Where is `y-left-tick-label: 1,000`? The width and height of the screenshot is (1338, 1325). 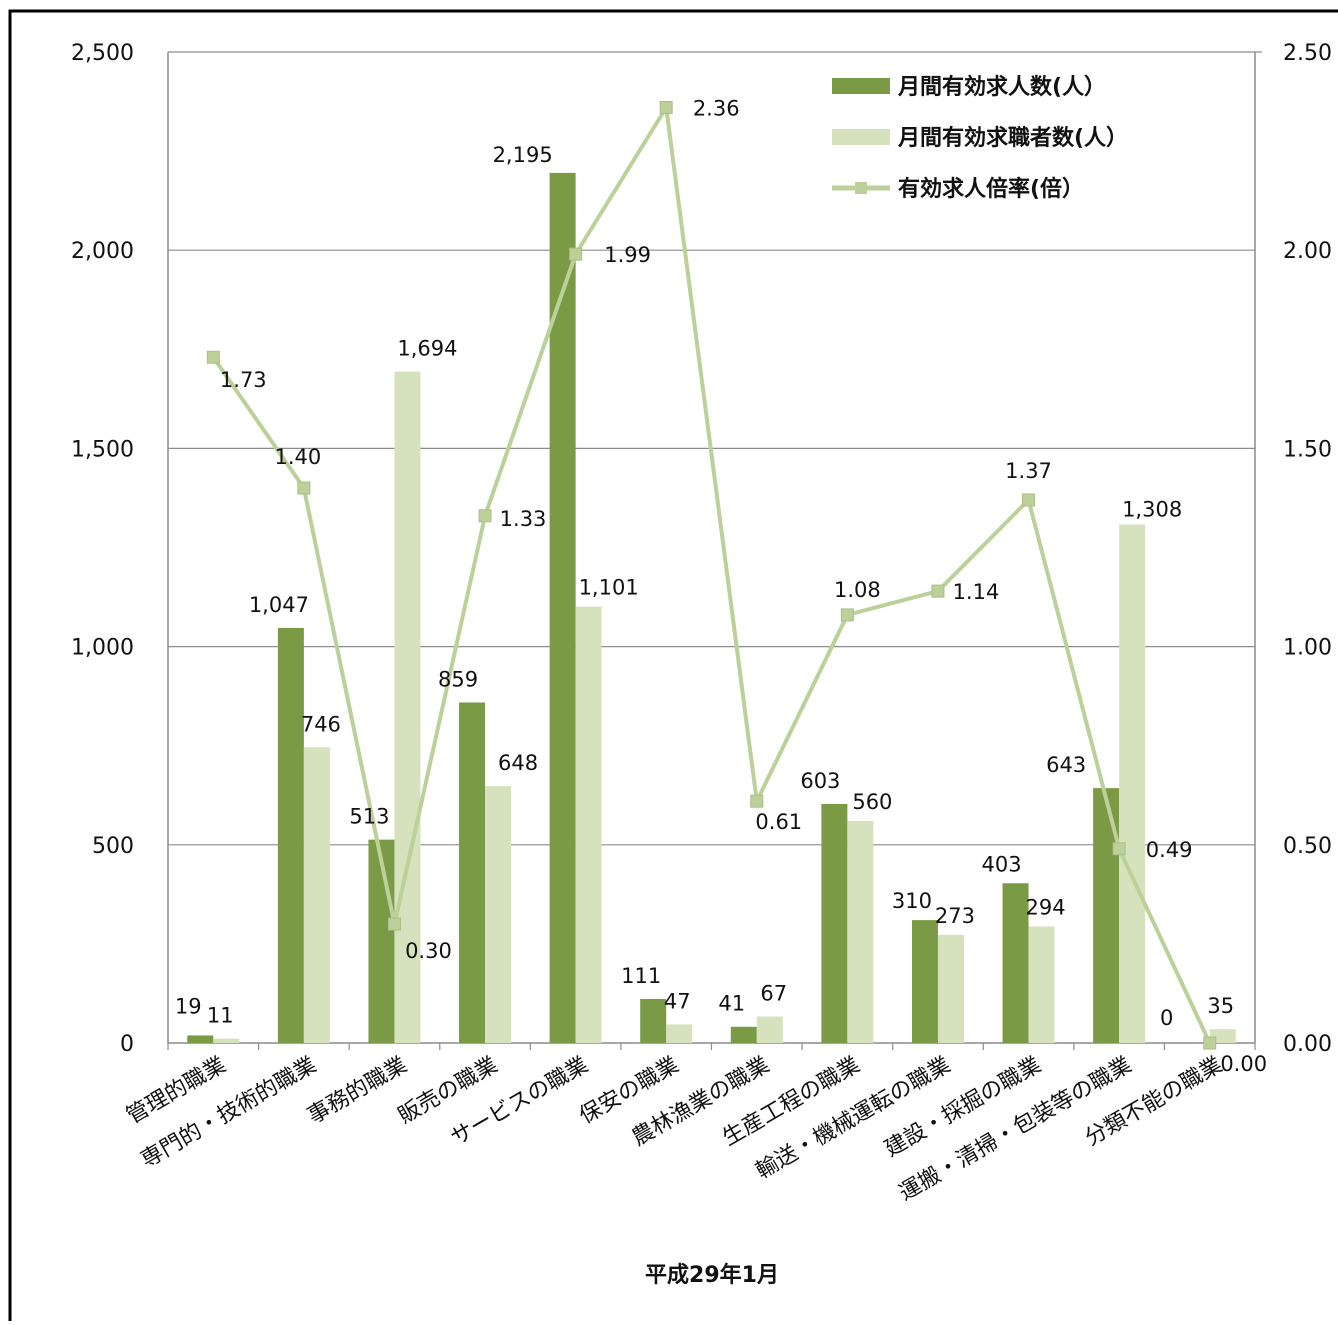 y-left-tick-label: 1,000 is located at coordinates (102, 648).